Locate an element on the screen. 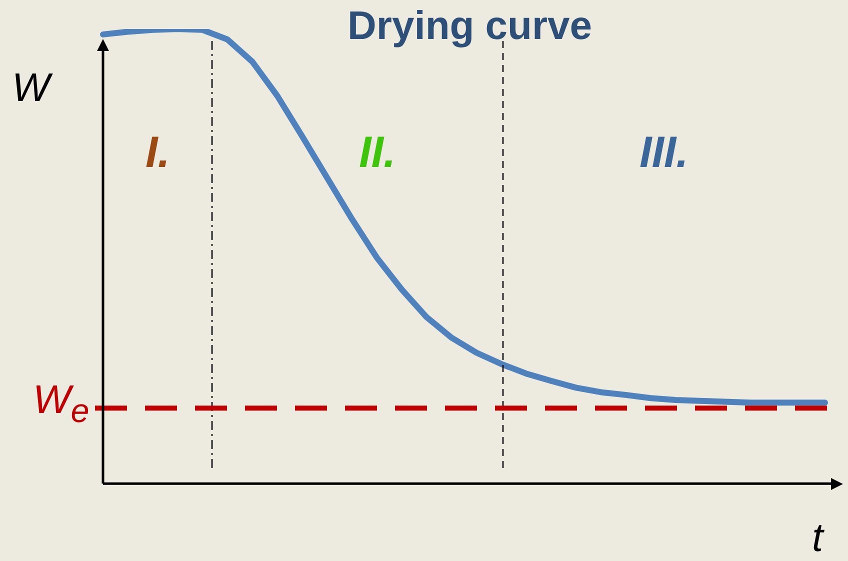 Image resolution: width=848 pixels, height=561 pixels. annotation: I. is located at coordinates (158, 153).